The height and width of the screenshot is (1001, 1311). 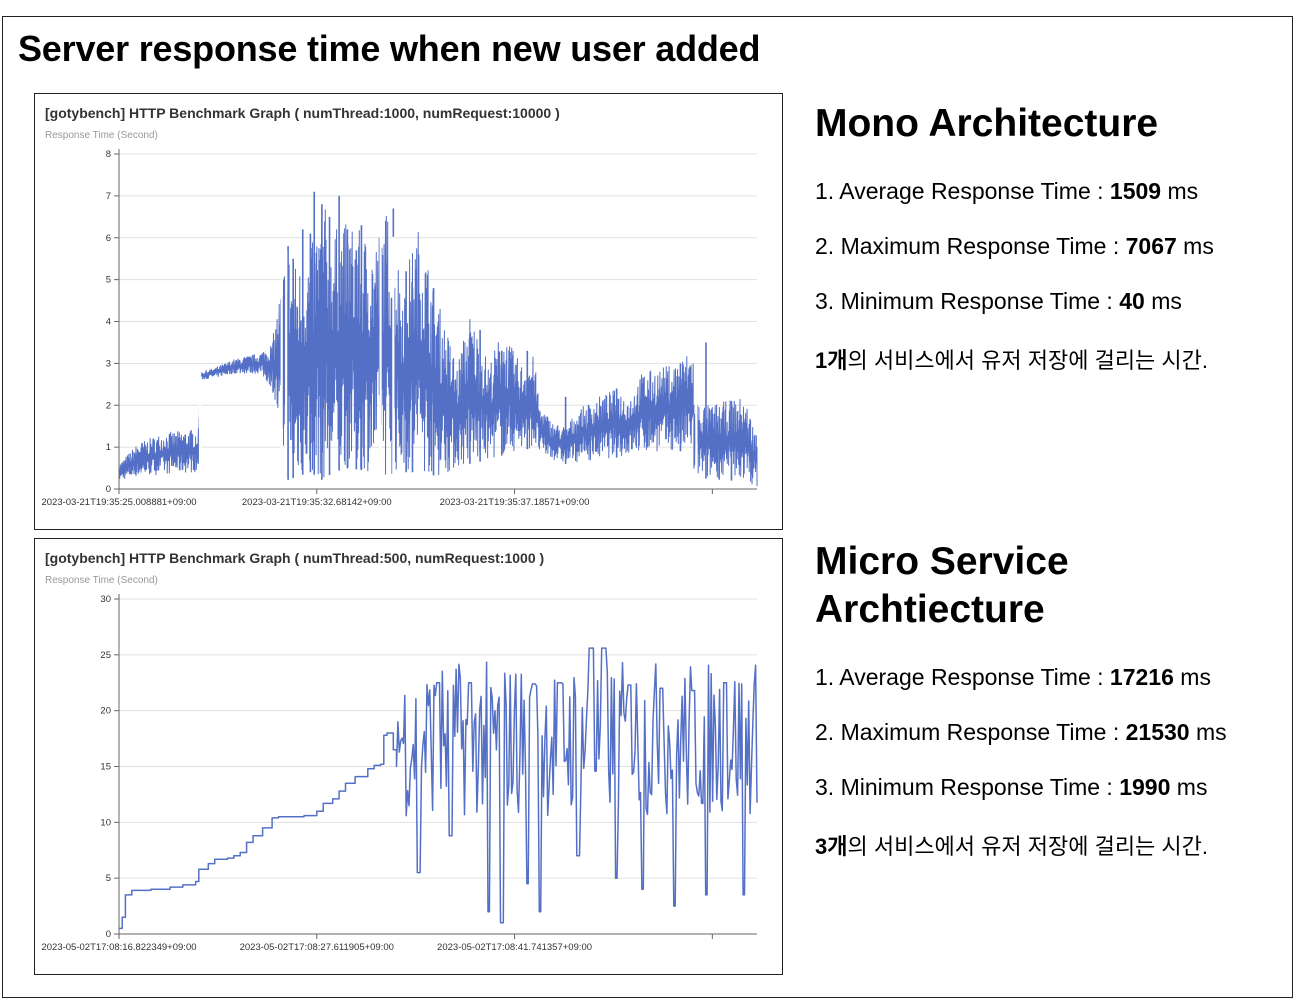 I want to click on stat-average: 1. Average Response Time : 1509 ms, so click(x=1050, y=191).